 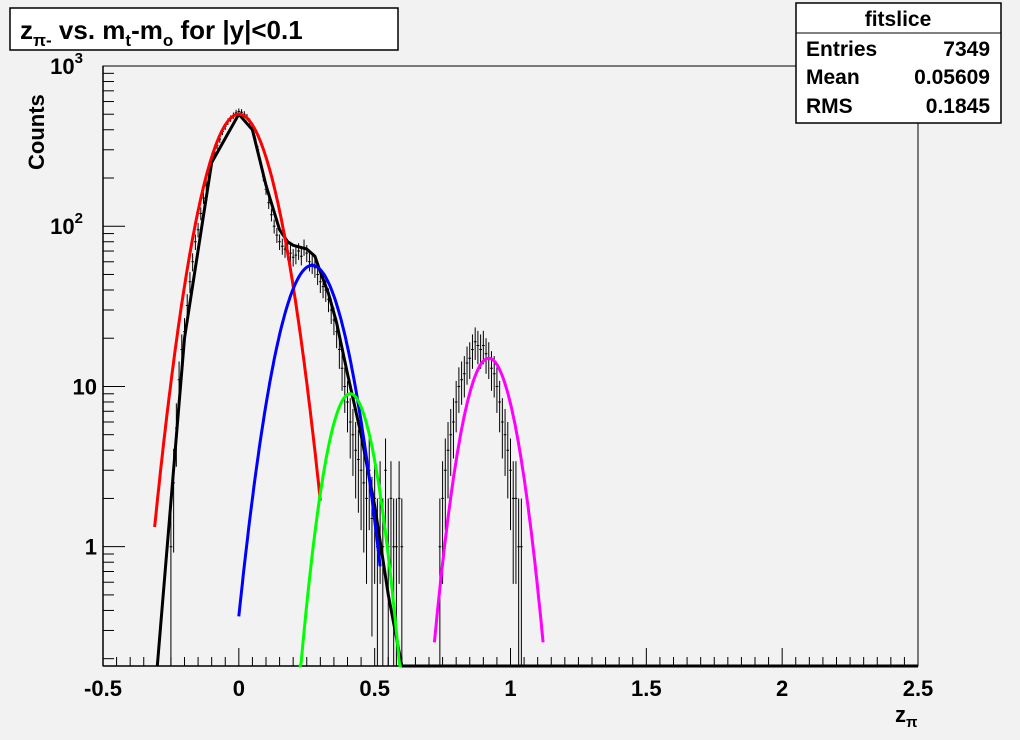 I want to click on y-tick-label: 10², so click(x=66, y=224).